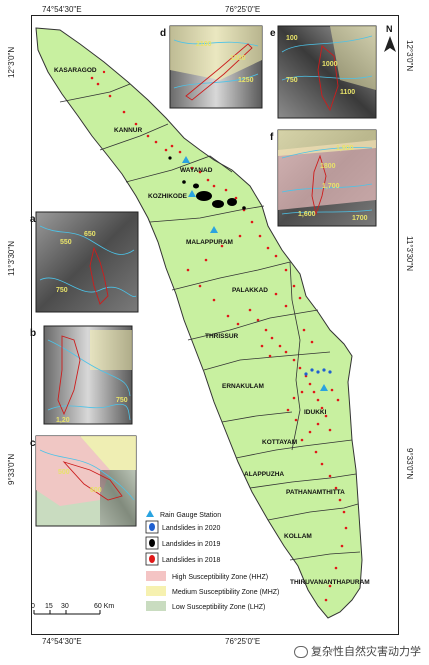 This screenshot has height=665, width=429. I want to click on inset-d: 2100 1300 1250 d, so click(211, 67).